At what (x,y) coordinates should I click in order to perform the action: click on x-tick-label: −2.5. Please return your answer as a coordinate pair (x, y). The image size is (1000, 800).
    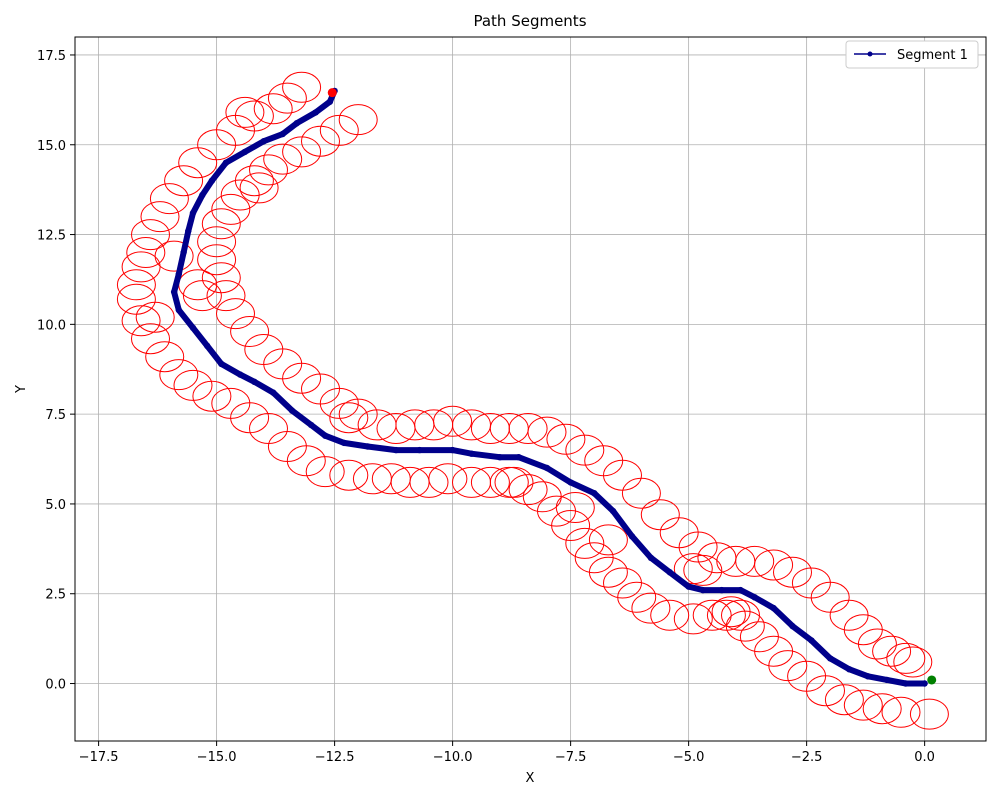
    Looking at the image, I should click on (807, 757).